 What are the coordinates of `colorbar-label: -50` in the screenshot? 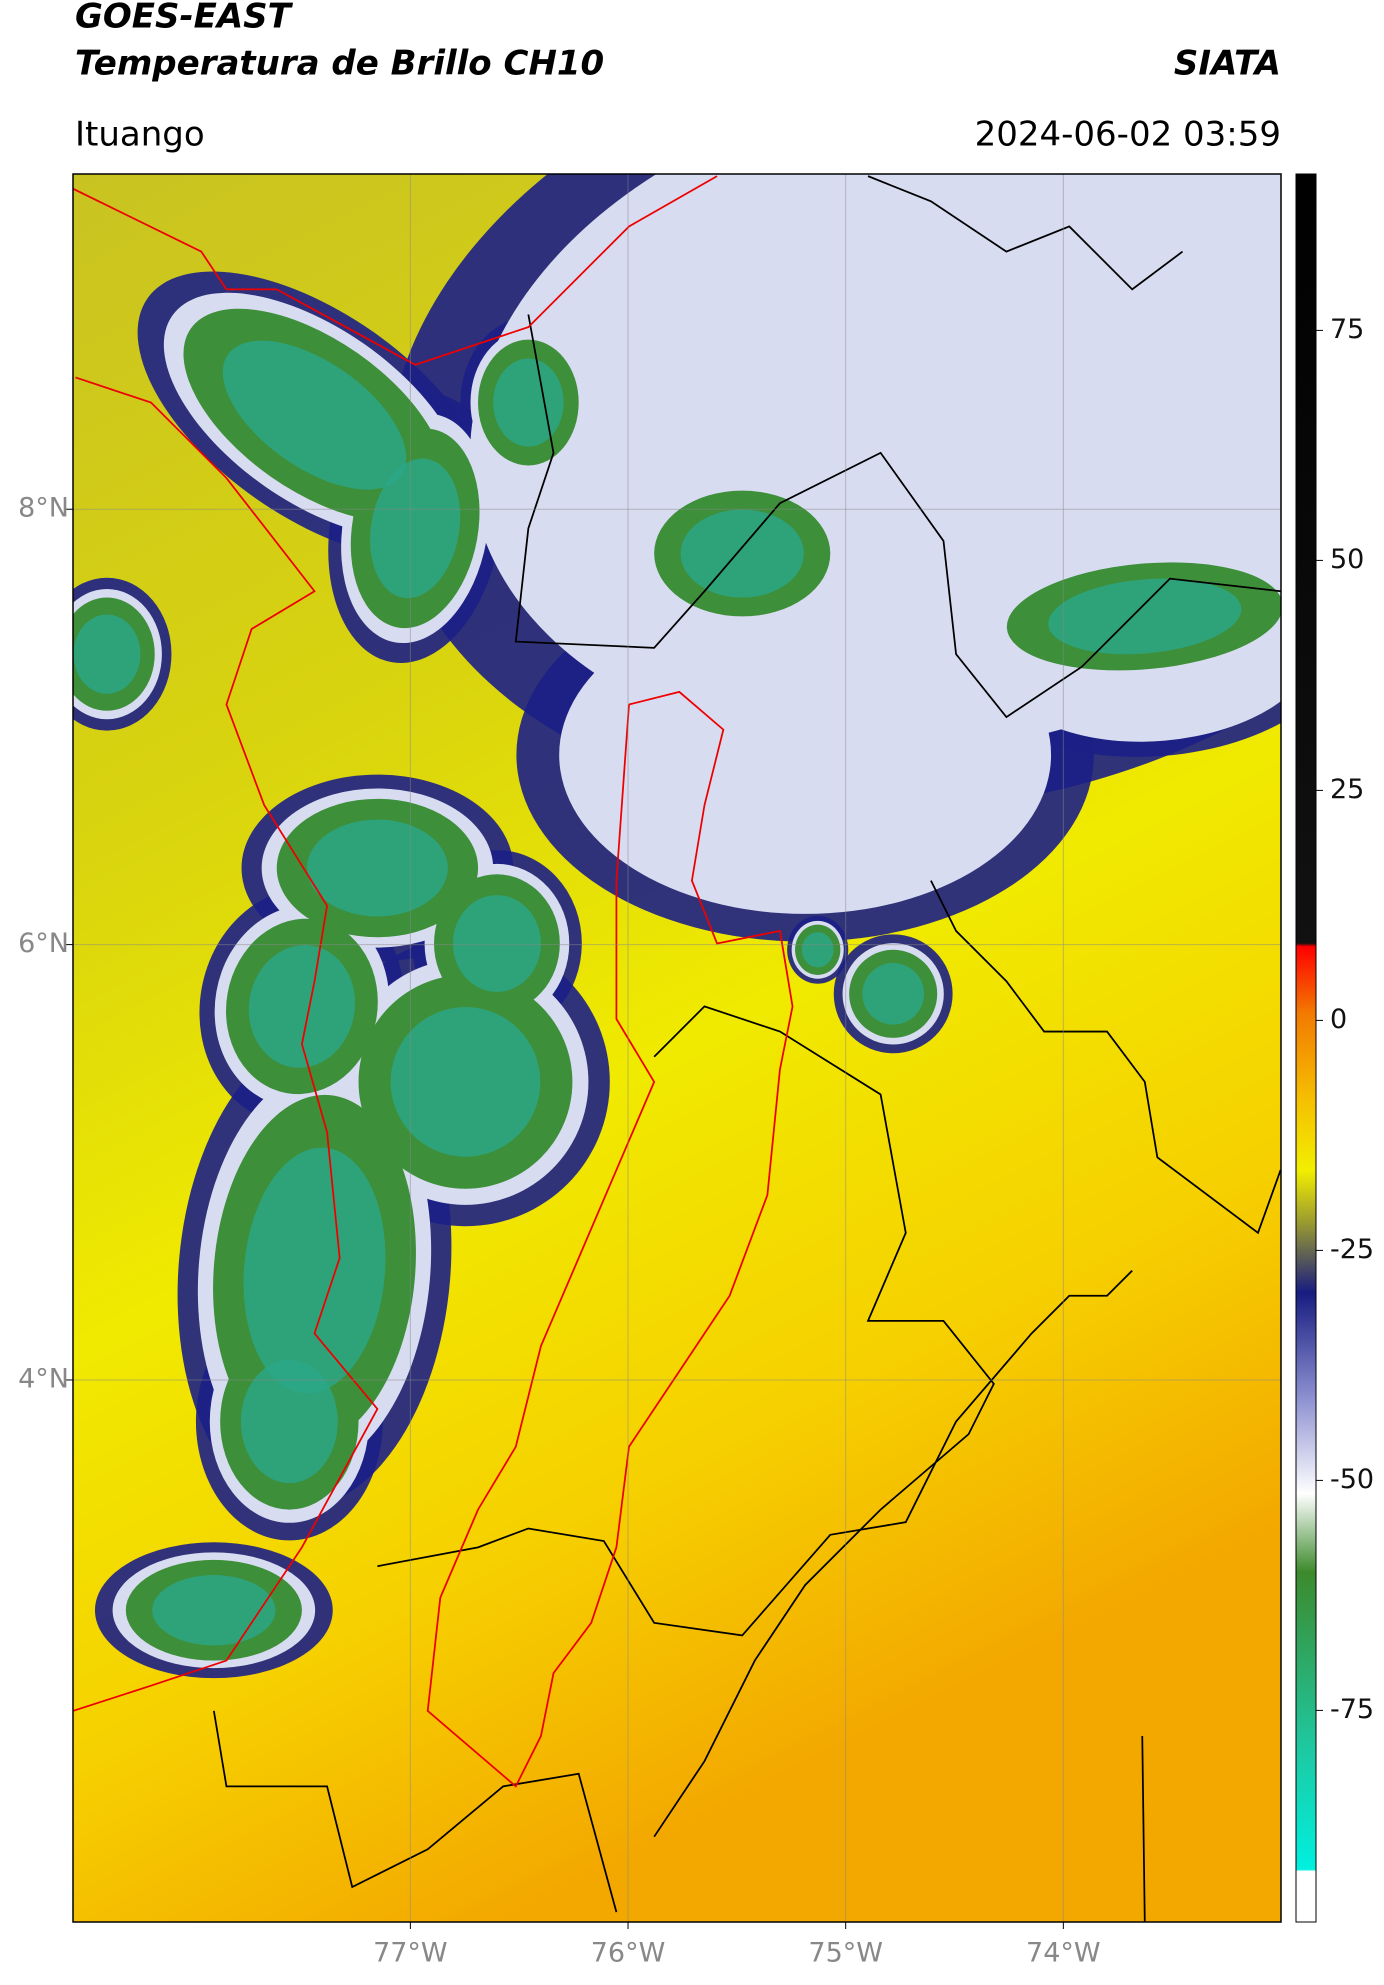 It's located at (1352, 1479).